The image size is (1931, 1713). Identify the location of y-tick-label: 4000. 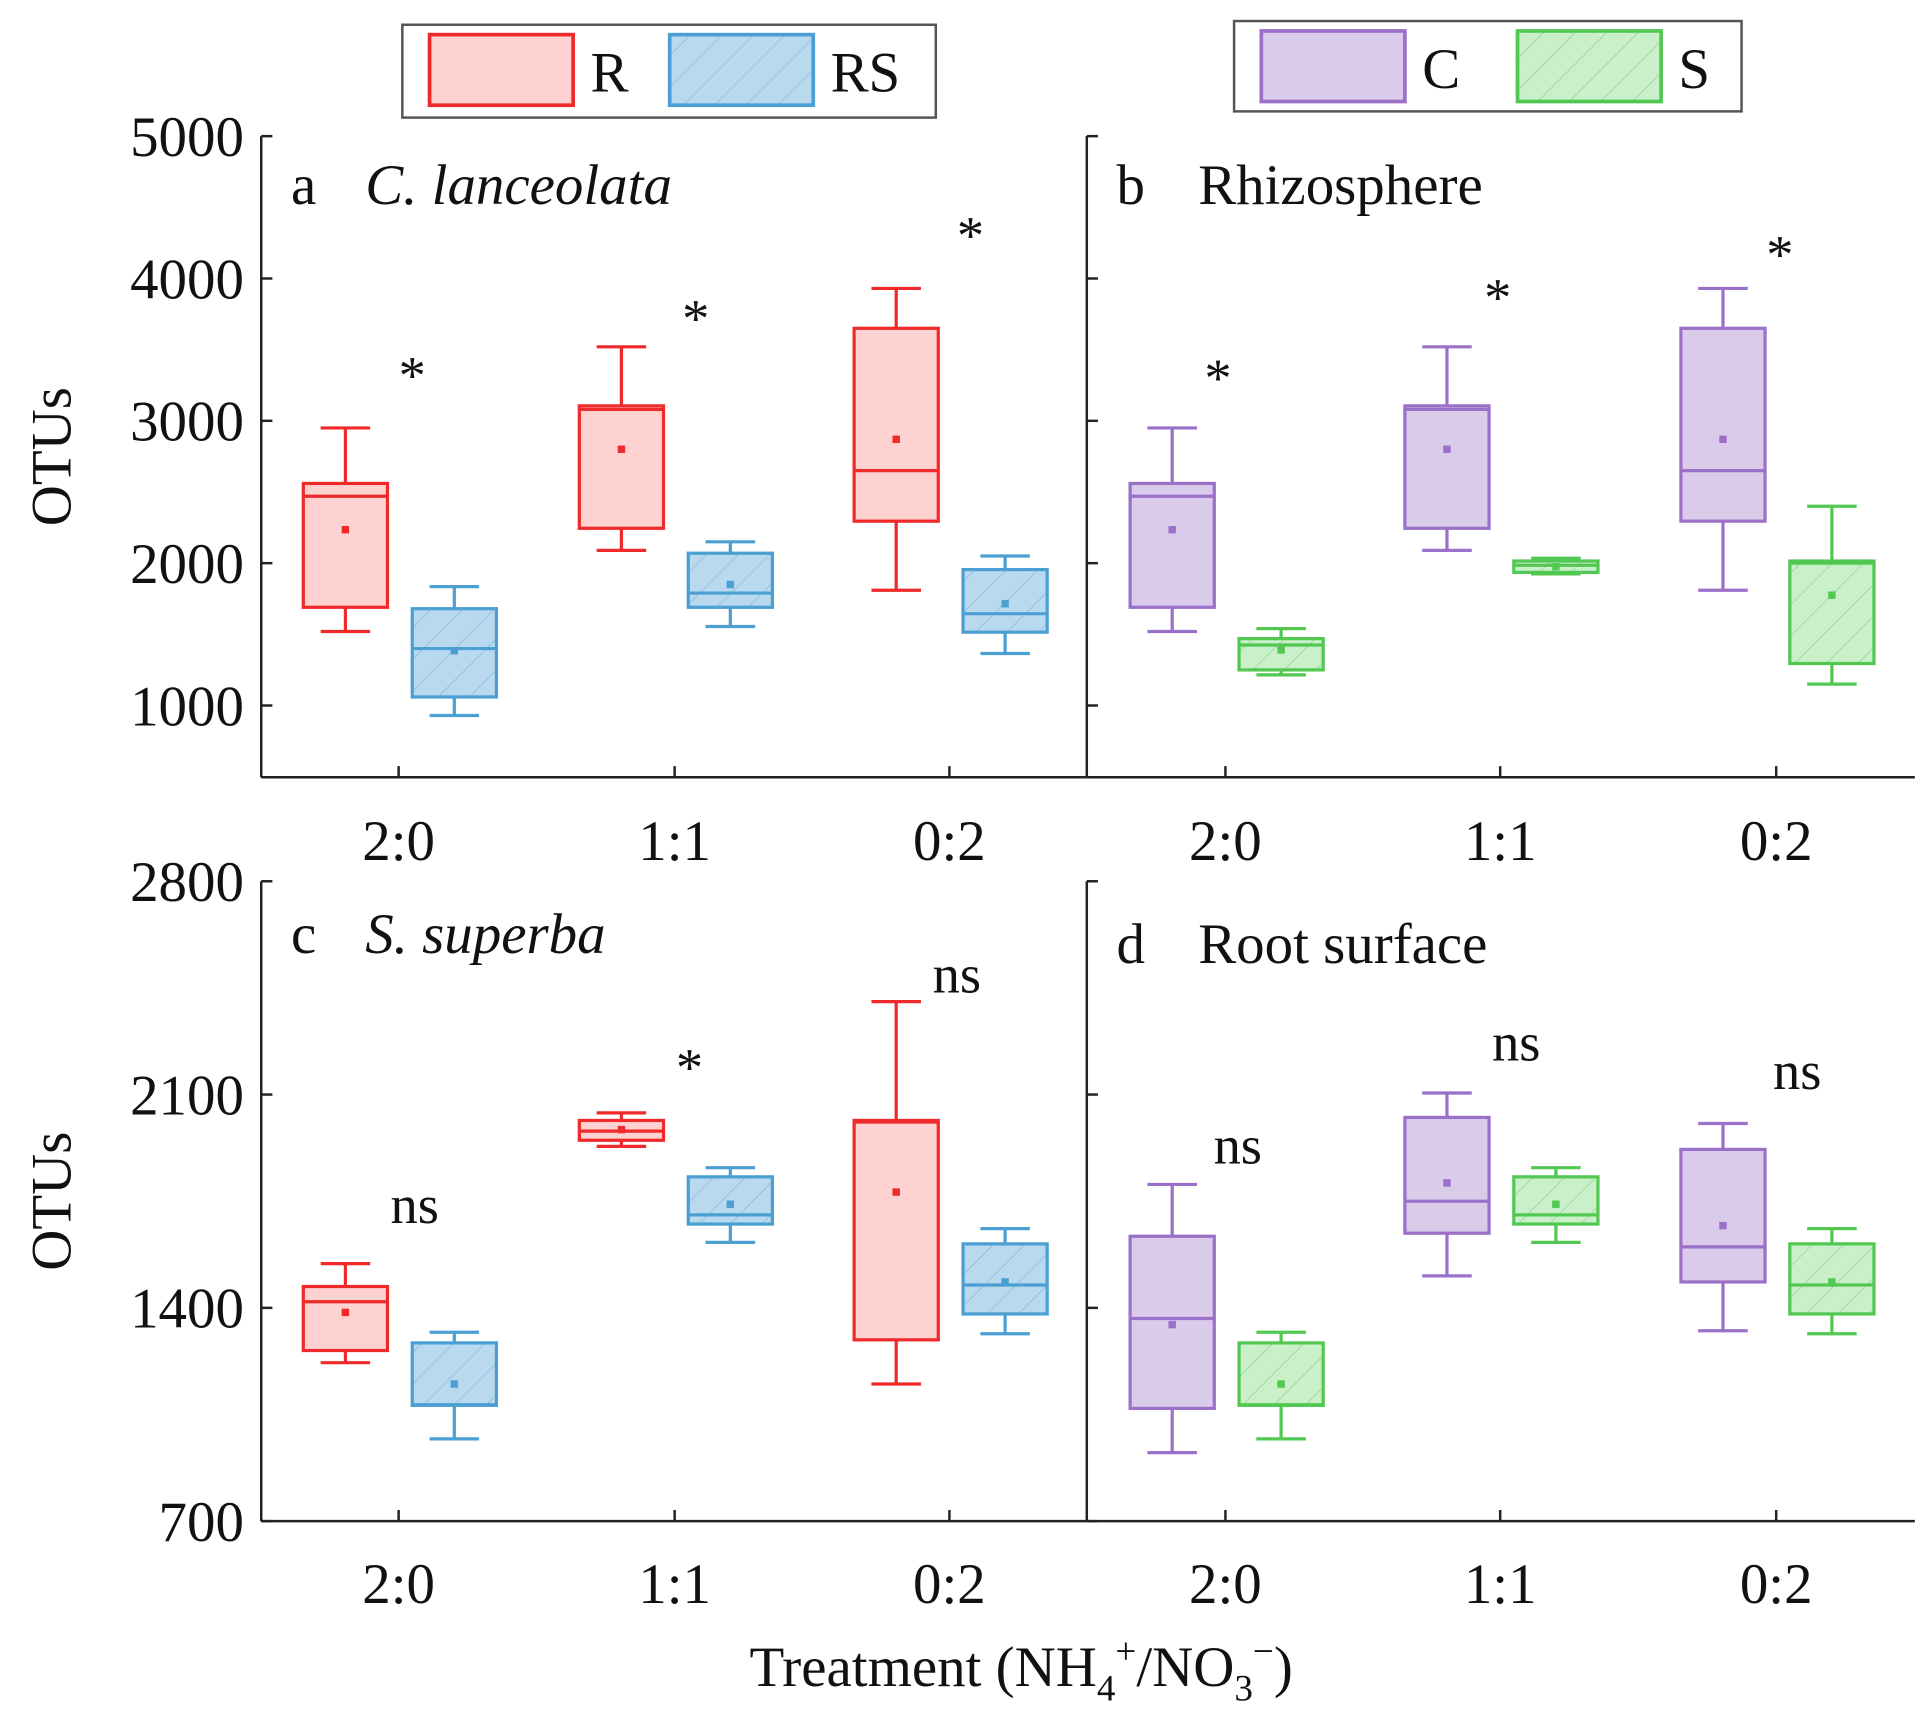
(187, 279).